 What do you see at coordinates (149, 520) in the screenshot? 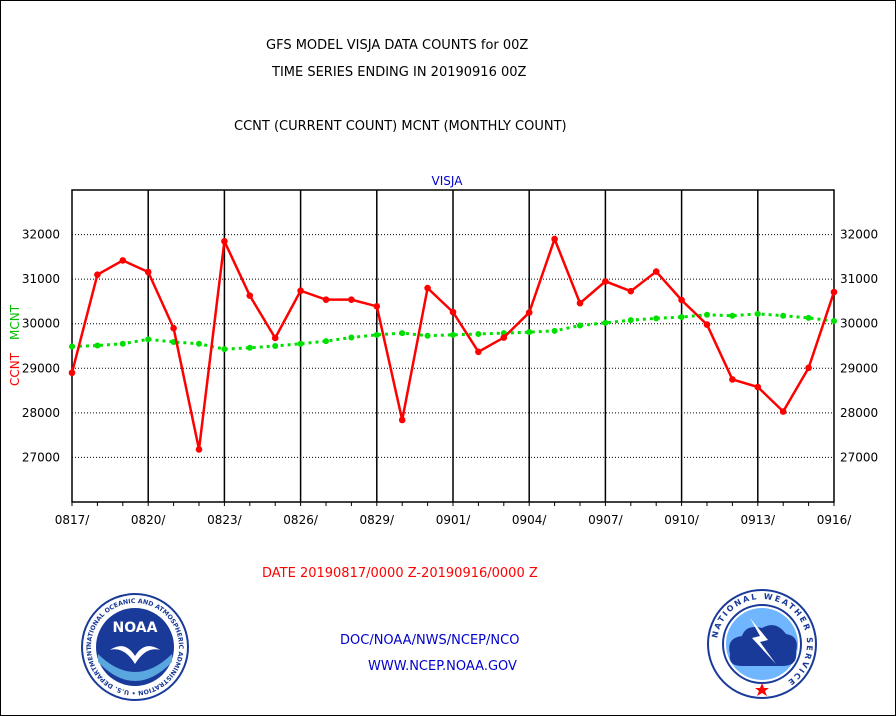
I see `x-tick-label: 0820/` at bounding box center [149, 520].